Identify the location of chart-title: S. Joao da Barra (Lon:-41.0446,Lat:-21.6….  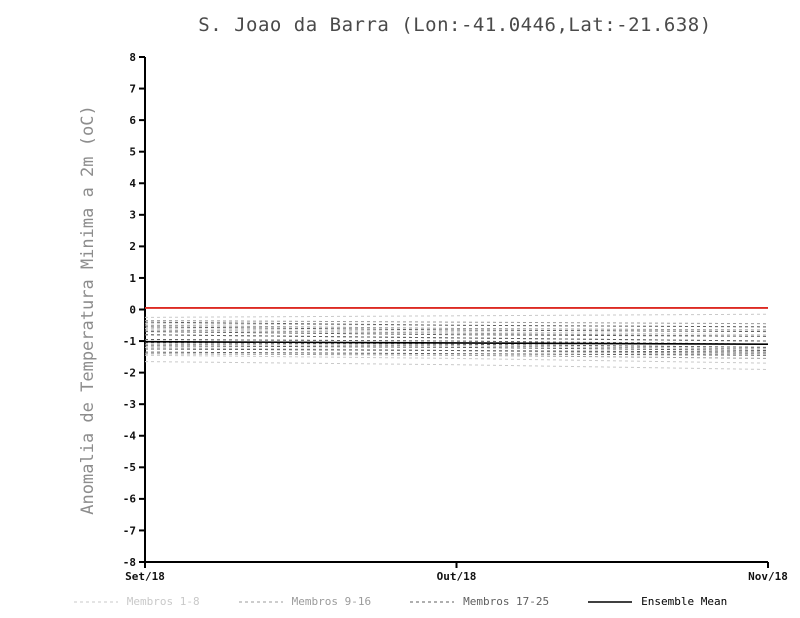
(455, 25).